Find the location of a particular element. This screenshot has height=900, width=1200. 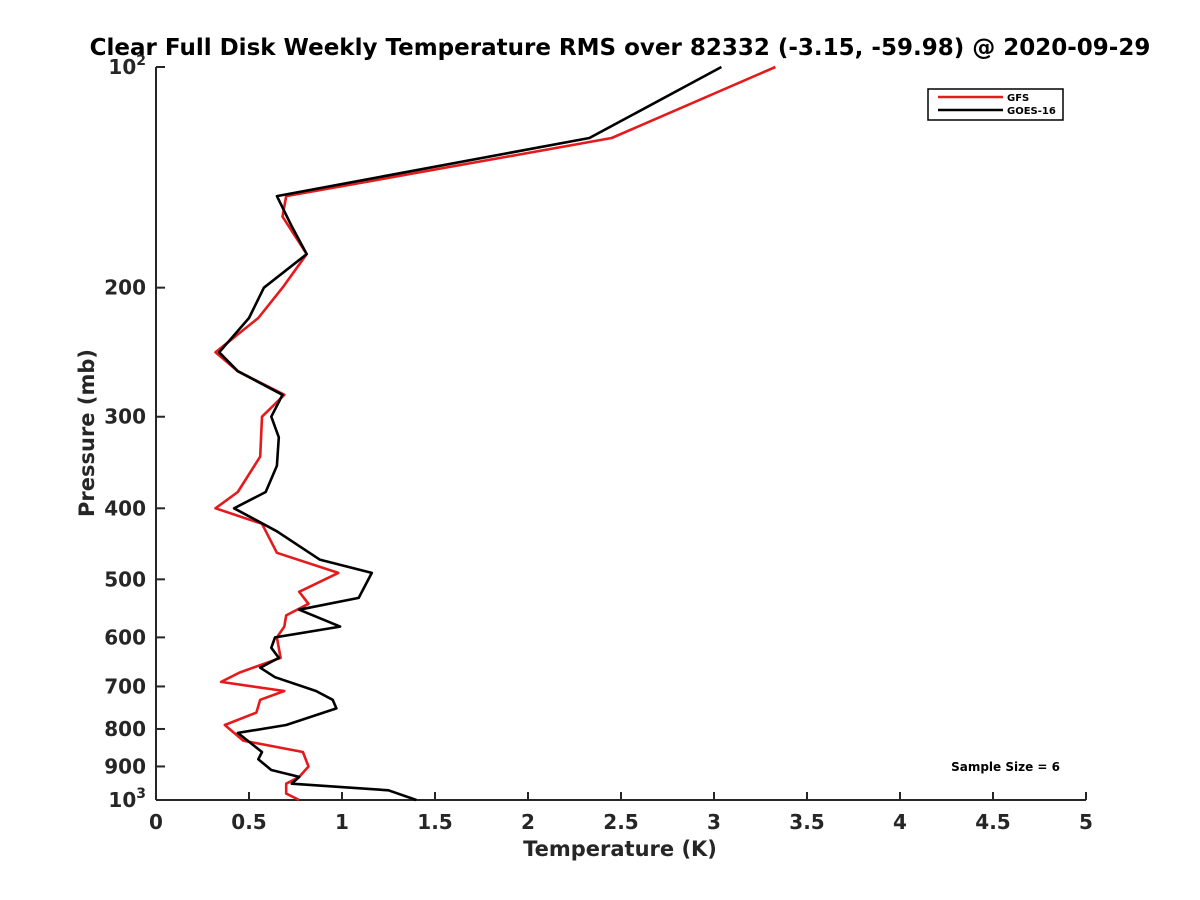

y-tick-label-power: 10² is located at coordinates (127, 66).